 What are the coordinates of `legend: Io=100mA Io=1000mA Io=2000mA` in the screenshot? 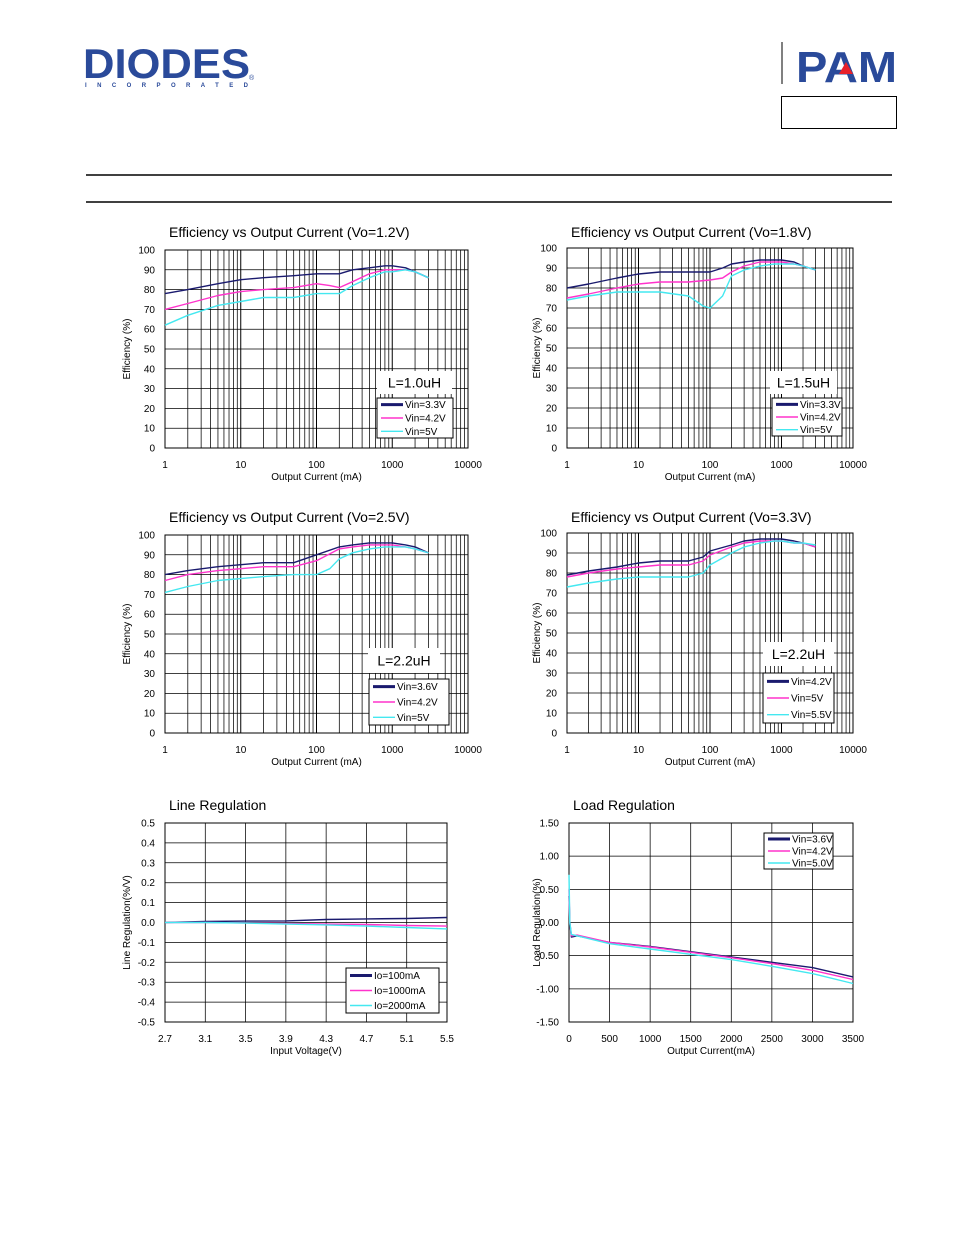 It's located at (392, 990).